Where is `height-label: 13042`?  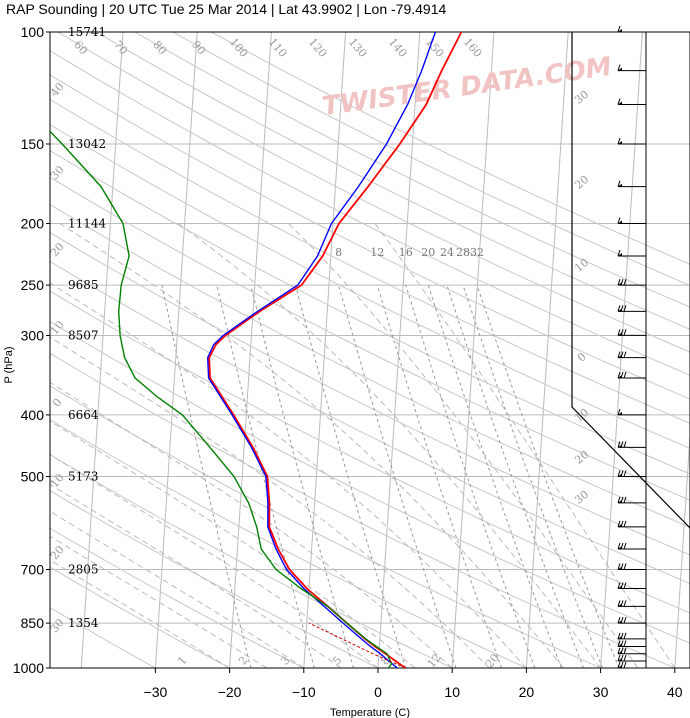 height-label: 13042 is located at coordinates (87, 144).